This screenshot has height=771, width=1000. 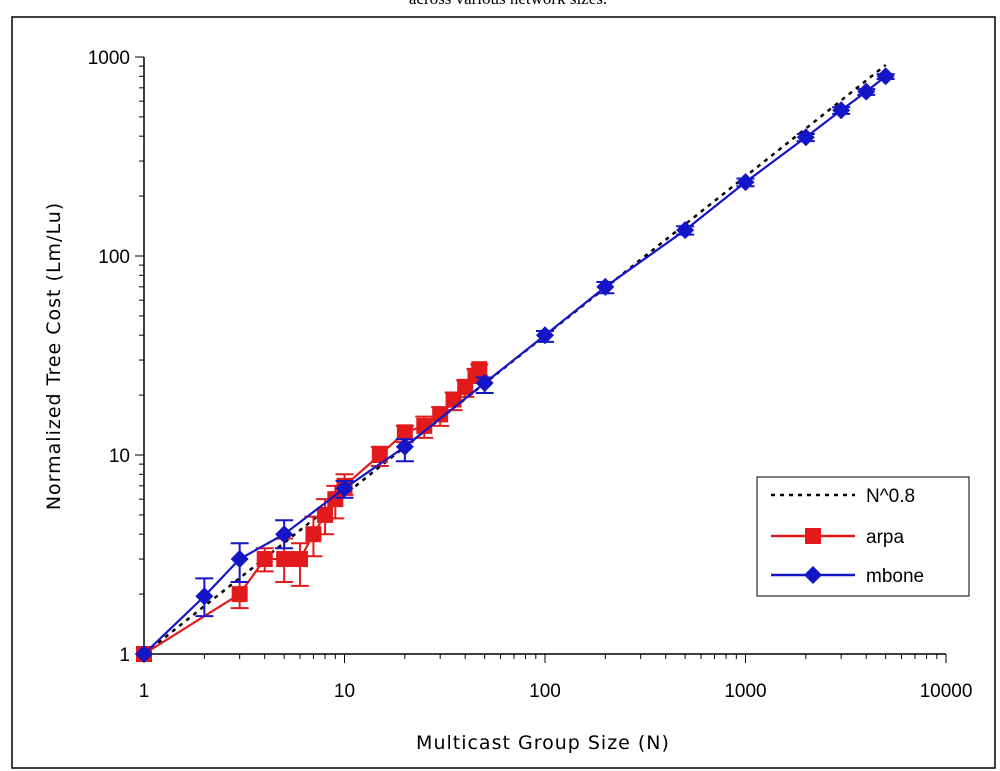 I want to click on x-tick-label: 10000, so click(x=946, y=691).